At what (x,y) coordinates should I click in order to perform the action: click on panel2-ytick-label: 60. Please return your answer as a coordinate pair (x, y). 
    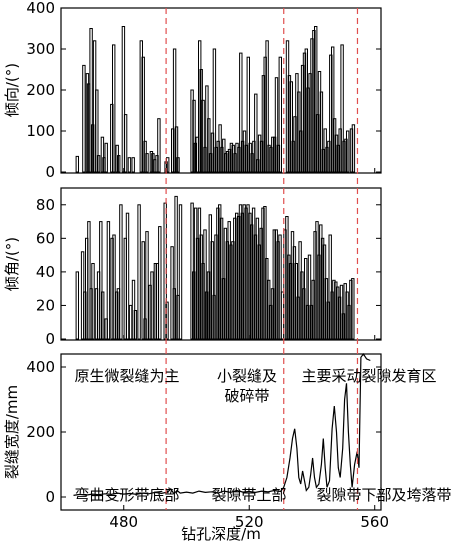
    Looking at the image, I should click on (45, 238).